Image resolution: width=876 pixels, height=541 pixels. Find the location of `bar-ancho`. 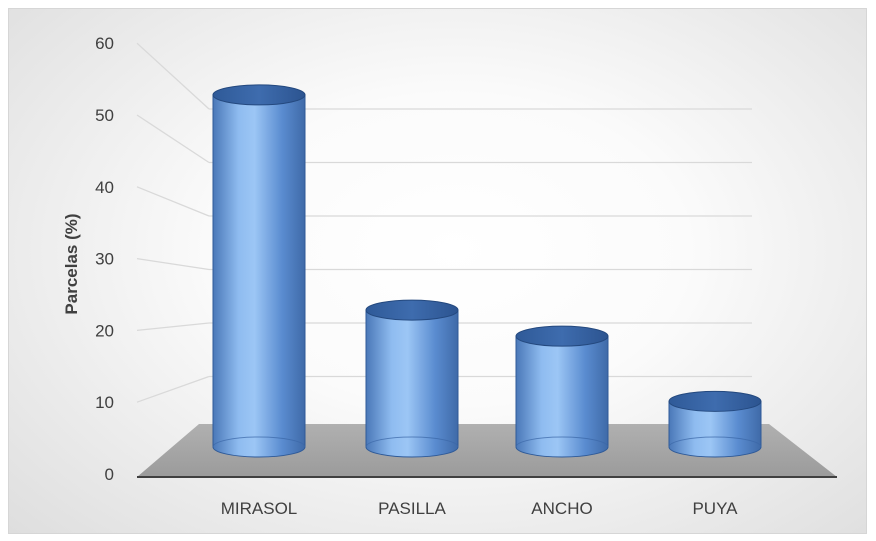

bar-ancho is located at coordinates (562, 391).